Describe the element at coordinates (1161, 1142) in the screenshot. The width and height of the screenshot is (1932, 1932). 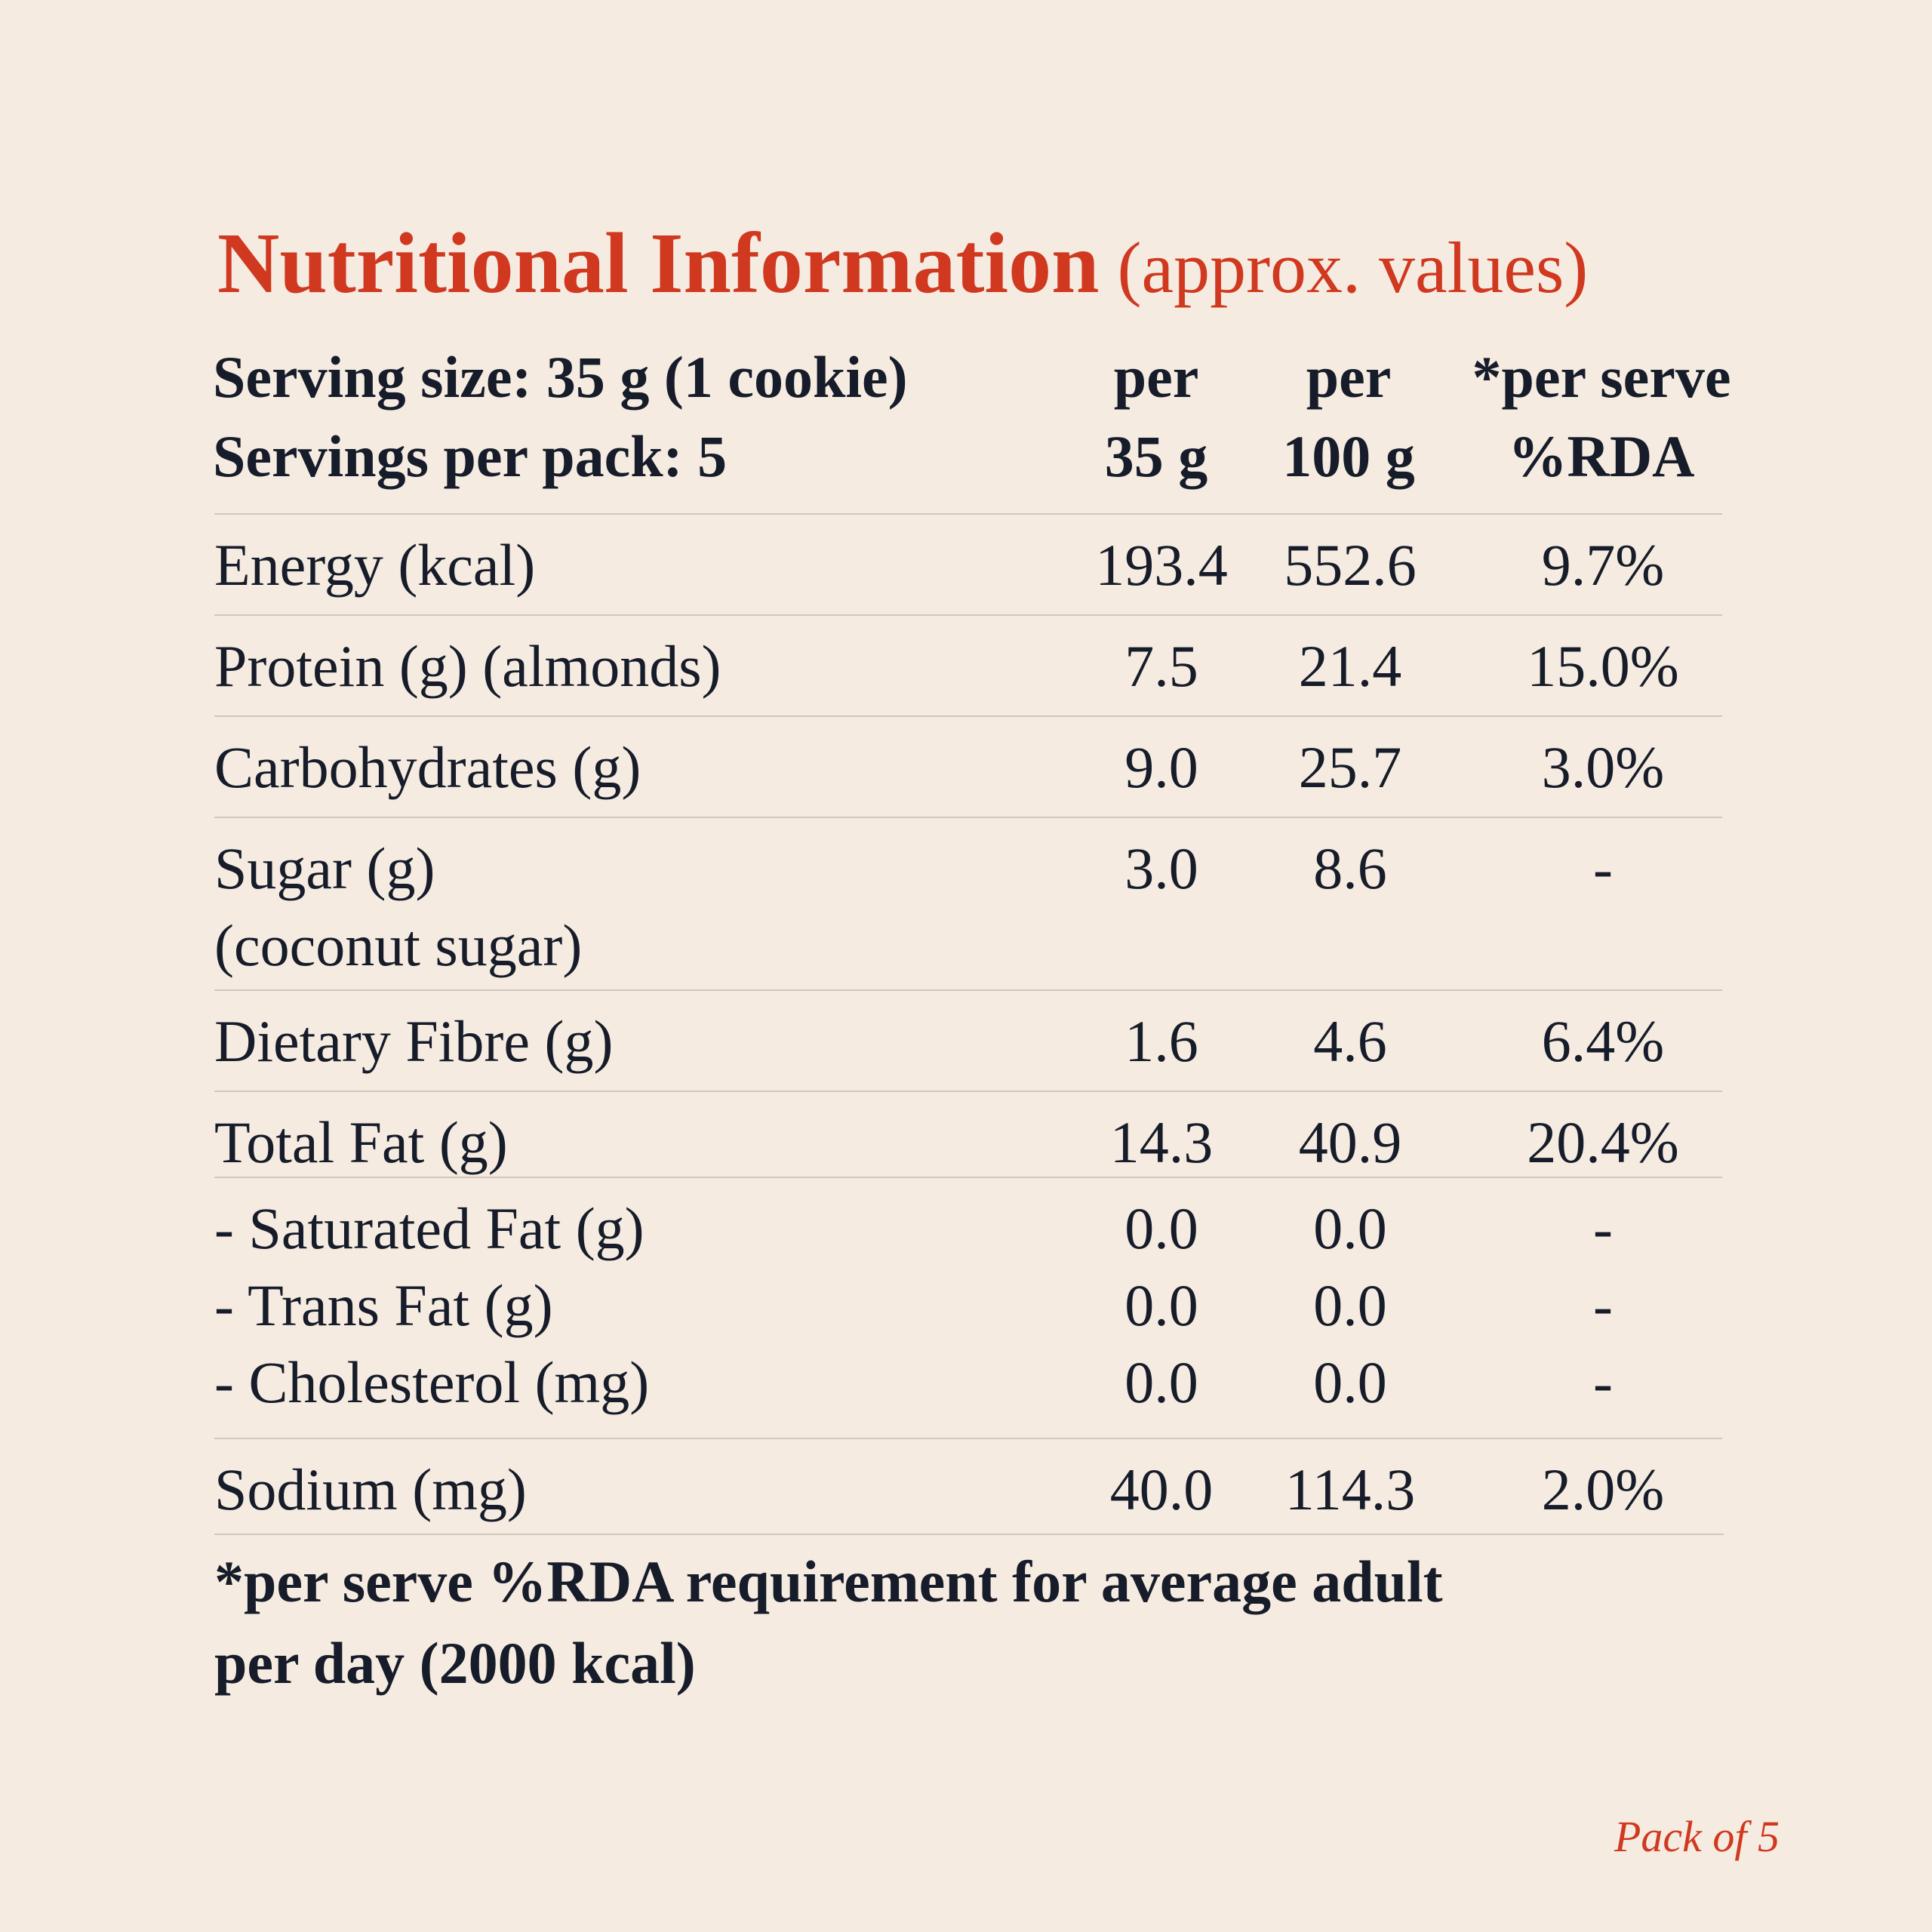
I see `row-value-per-35g: 14.3` at that location.